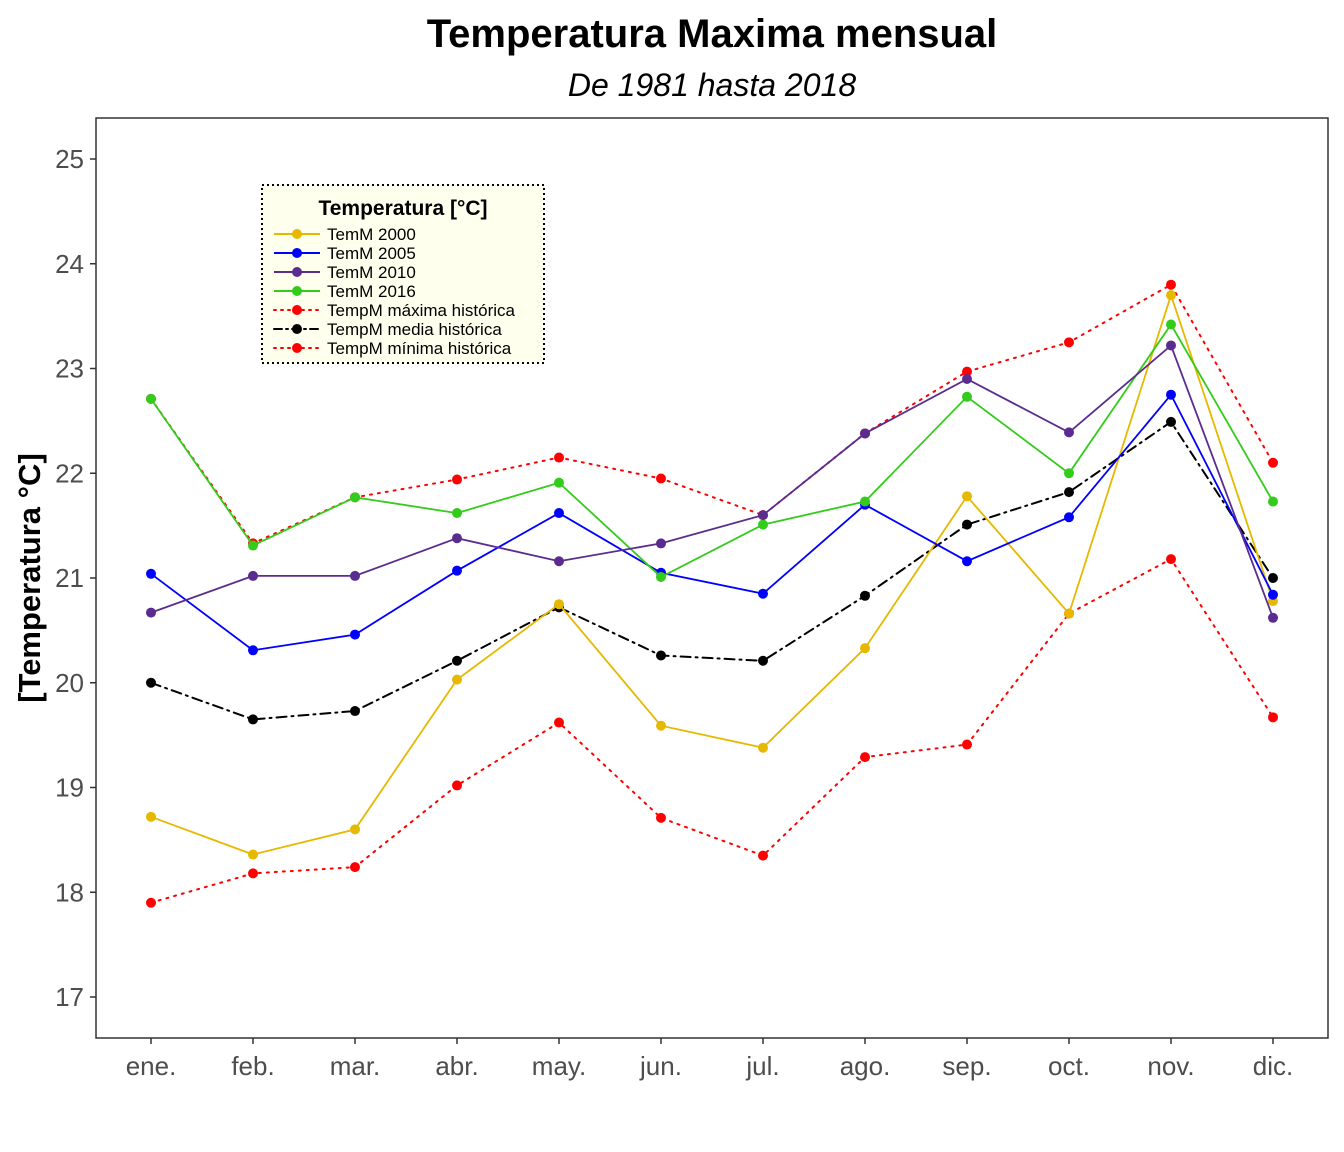  I want to click on x-tick-label: mar., so click(355, 1066).